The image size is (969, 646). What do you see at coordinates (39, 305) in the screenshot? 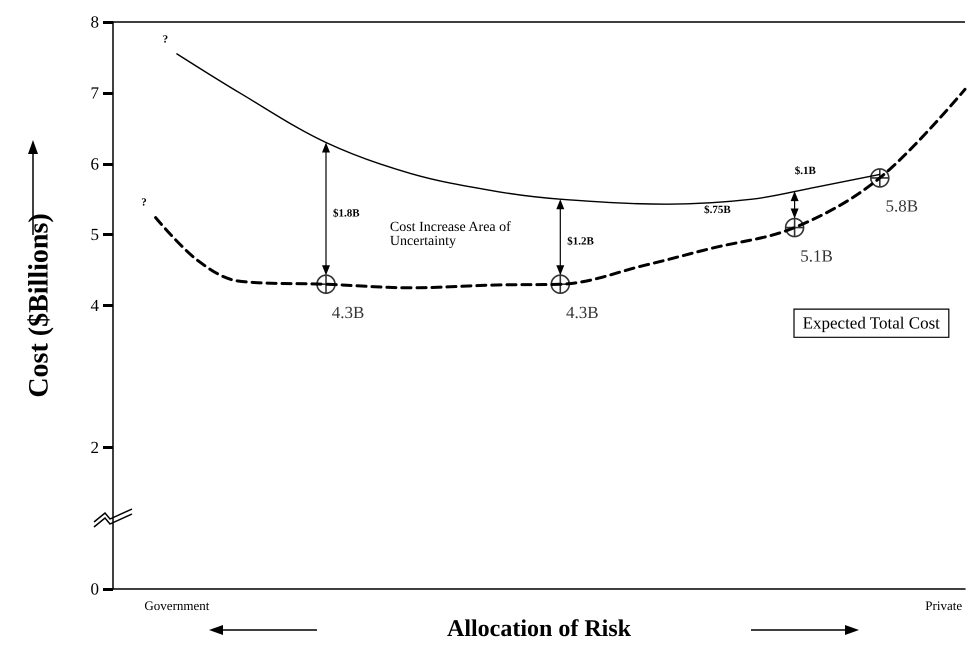
I see `y-axis-title: Cost ($Billions)` at bounding box center [39, 305].